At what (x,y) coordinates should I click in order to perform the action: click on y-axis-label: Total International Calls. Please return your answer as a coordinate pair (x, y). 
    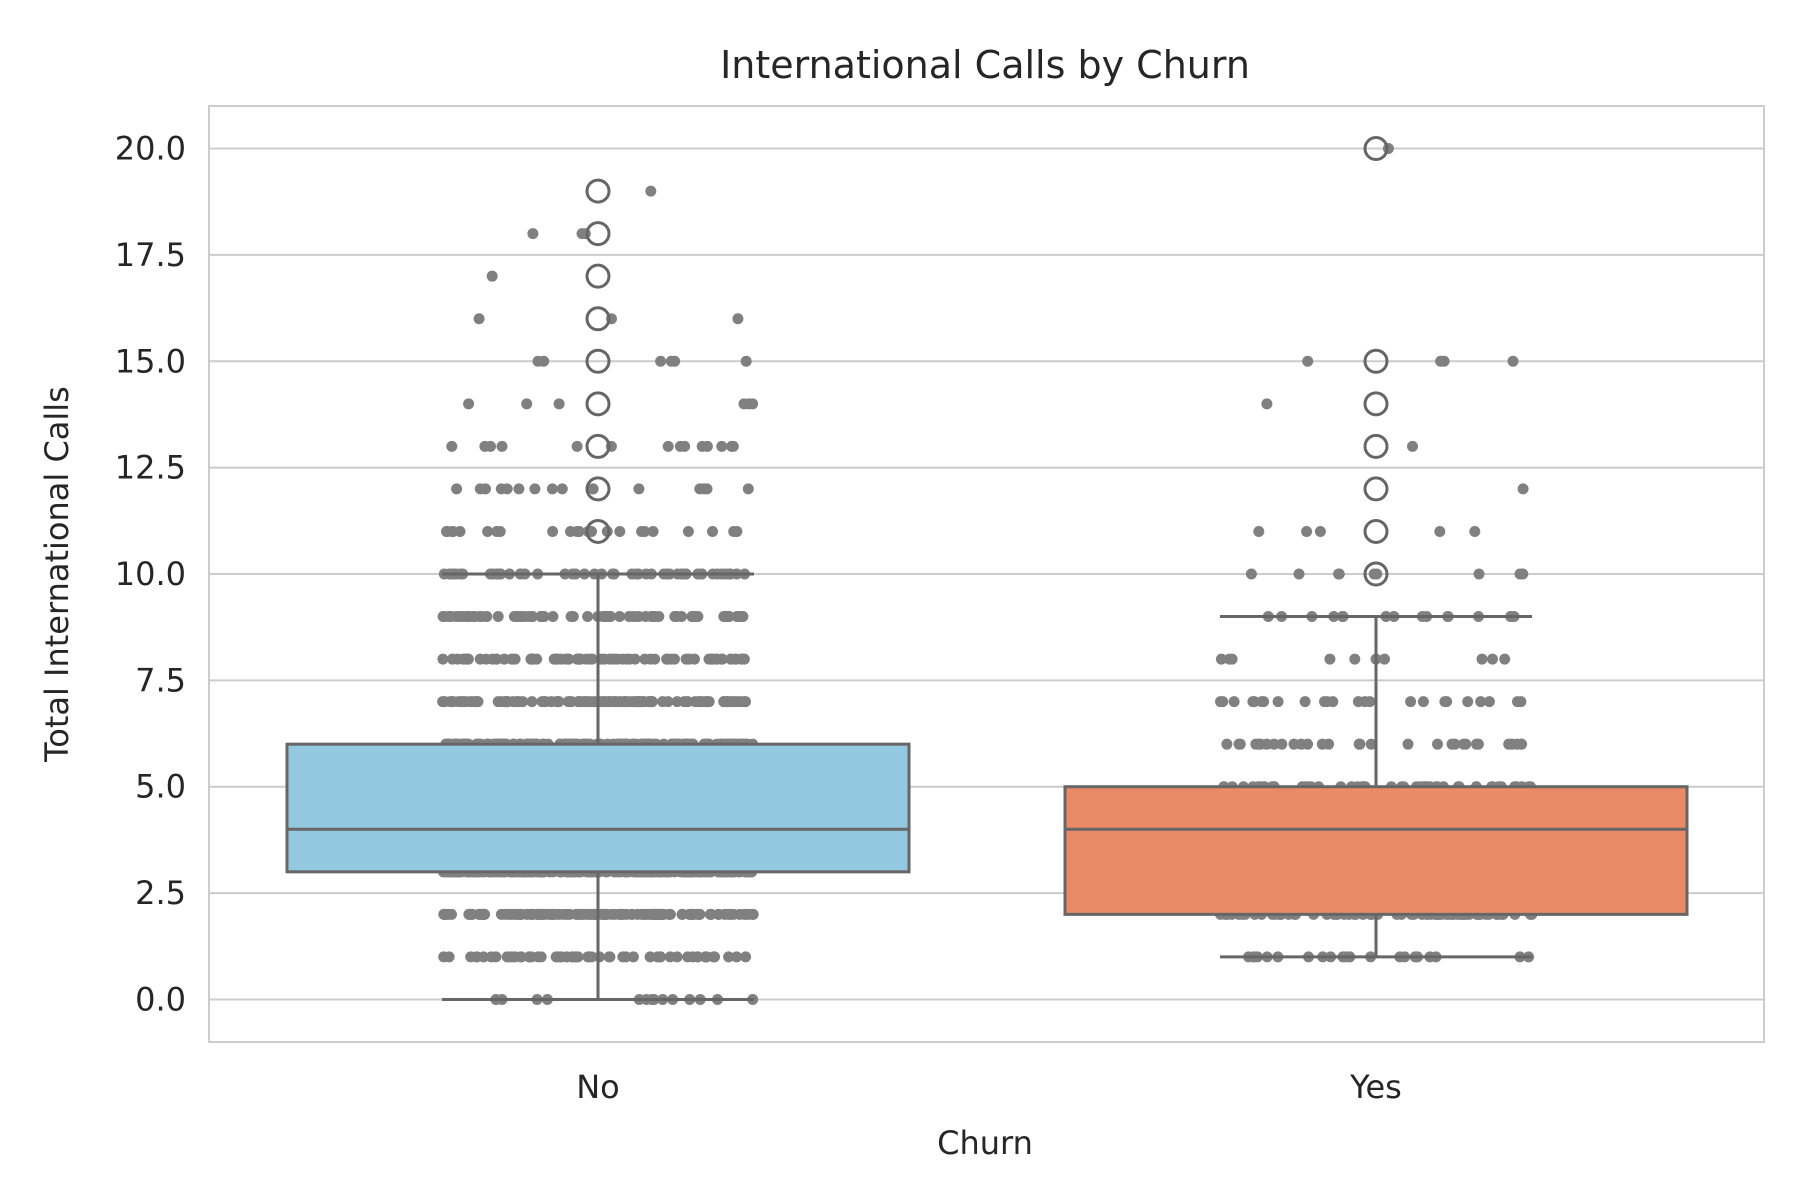
    Looking at the image, I should click on (57, 574).